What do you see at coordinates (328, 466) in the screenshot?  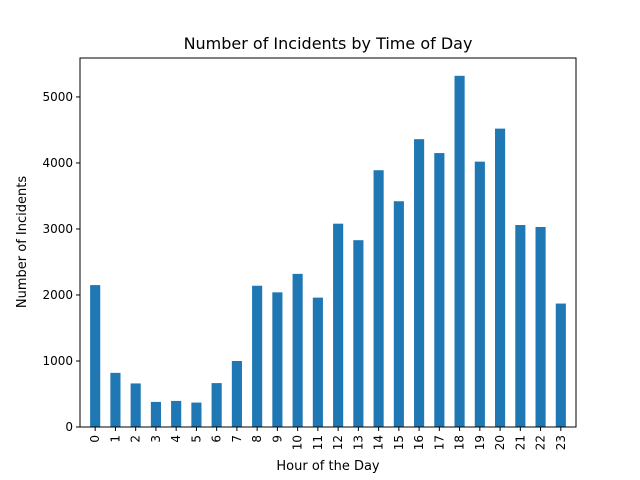 I see `x-axis-label: Hour of the Day` at bounding box center [328, 466].